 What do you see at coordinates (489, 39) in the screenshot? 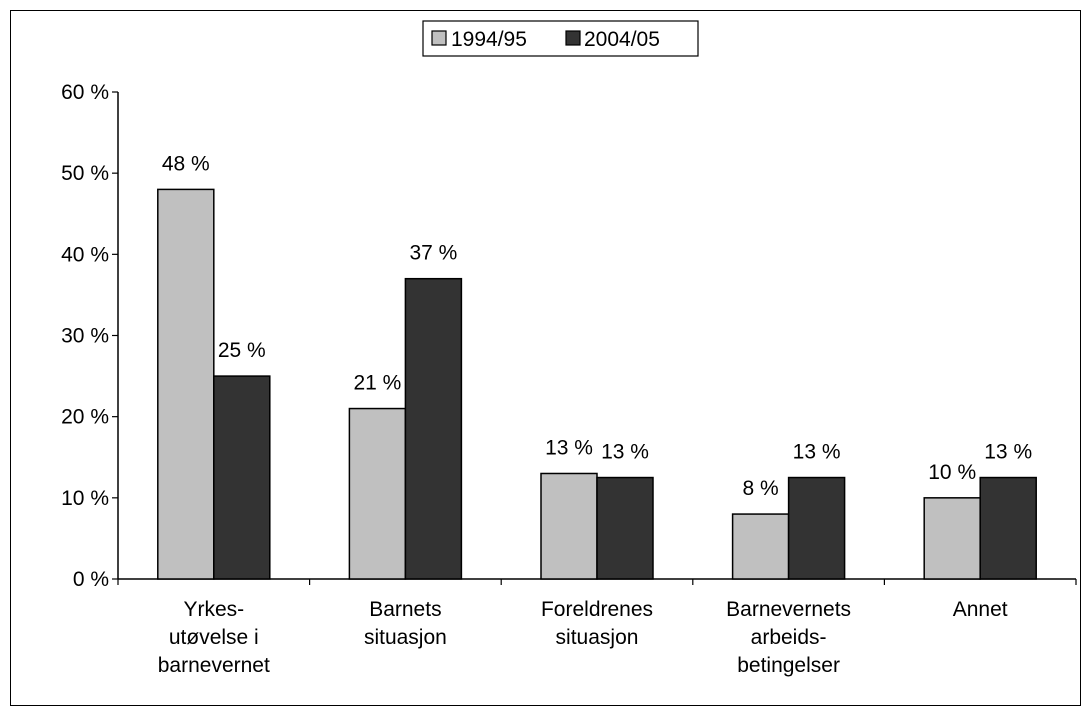
I see `legend-label: 1994/95` at bounding box center [489, 39].